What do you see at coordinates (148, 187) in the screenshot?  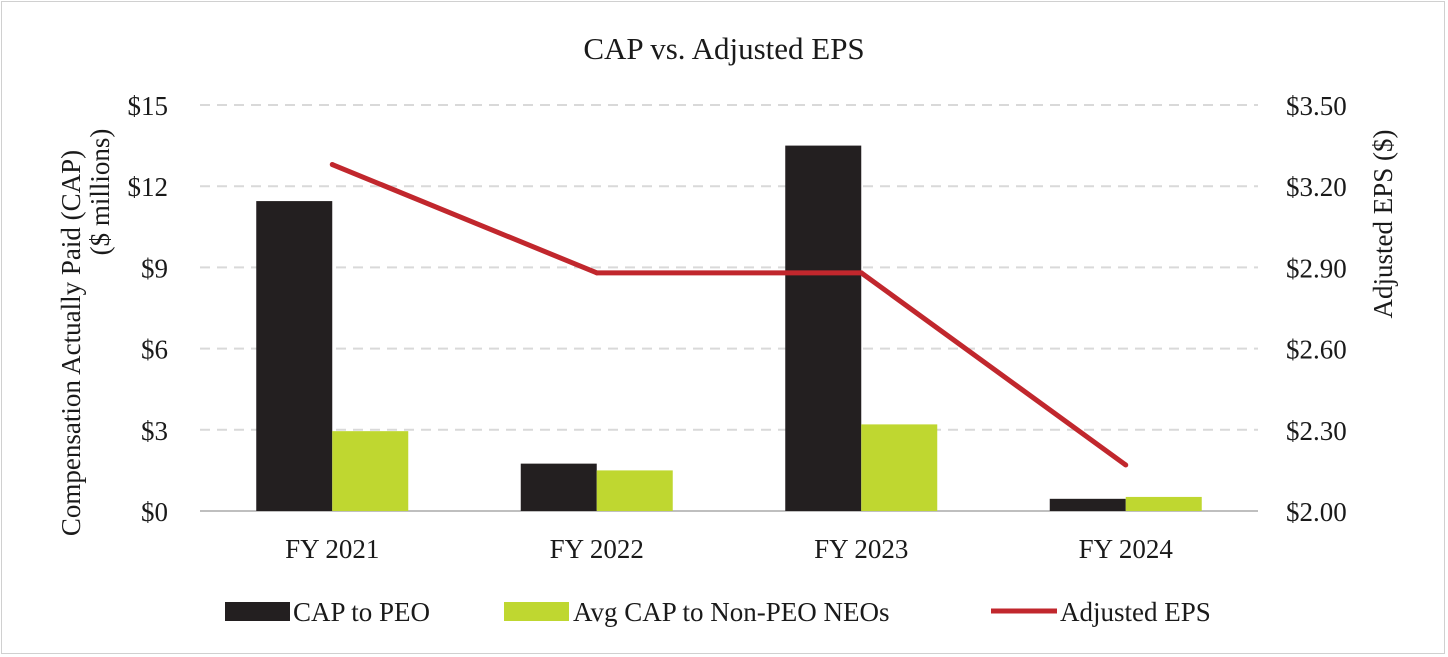 I see `left-tick-label: $12` at bounding box center [148, 187].